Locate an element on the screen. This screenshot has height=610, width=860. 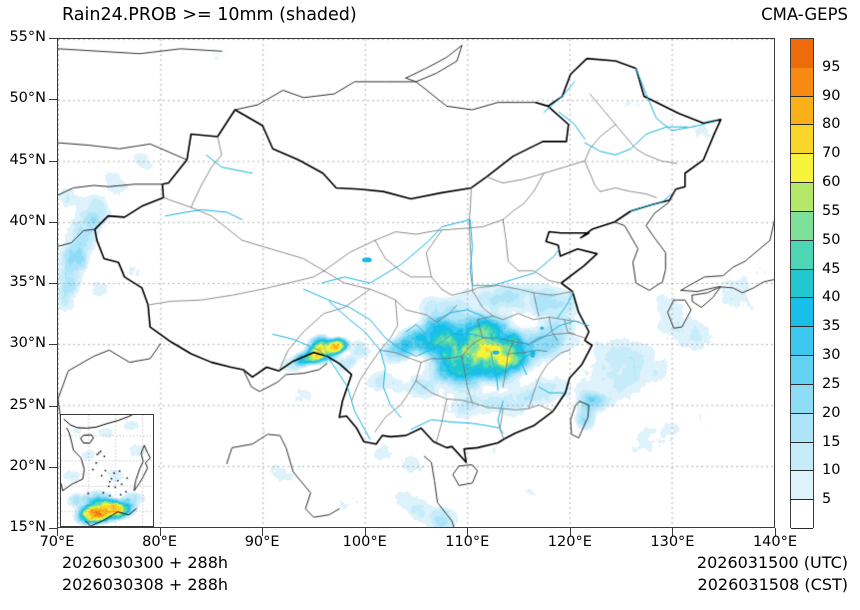
colorbar is located at coordinates (802, 283).